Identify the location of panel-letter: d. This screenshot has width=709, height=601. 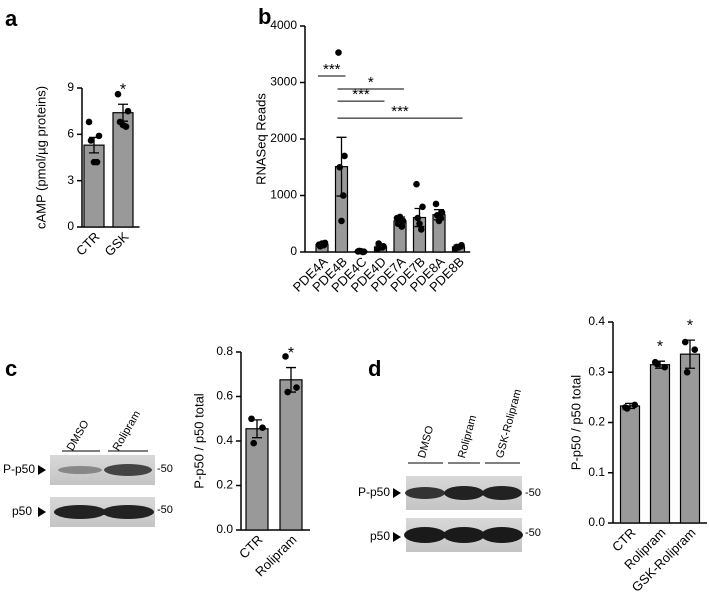
(374, 368).